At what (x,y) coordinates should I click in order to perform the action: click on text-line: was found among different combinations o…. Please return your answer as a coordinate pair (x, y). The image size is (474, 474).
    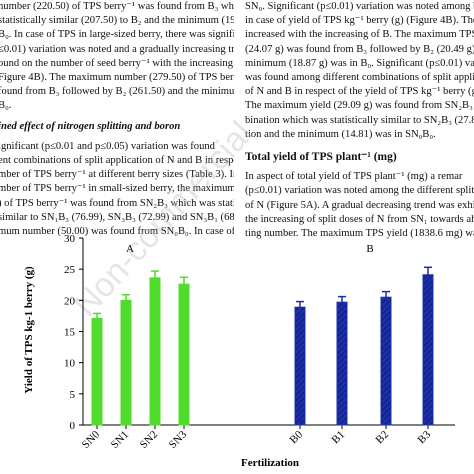
    Looking at the image, I should click on (359, 78).